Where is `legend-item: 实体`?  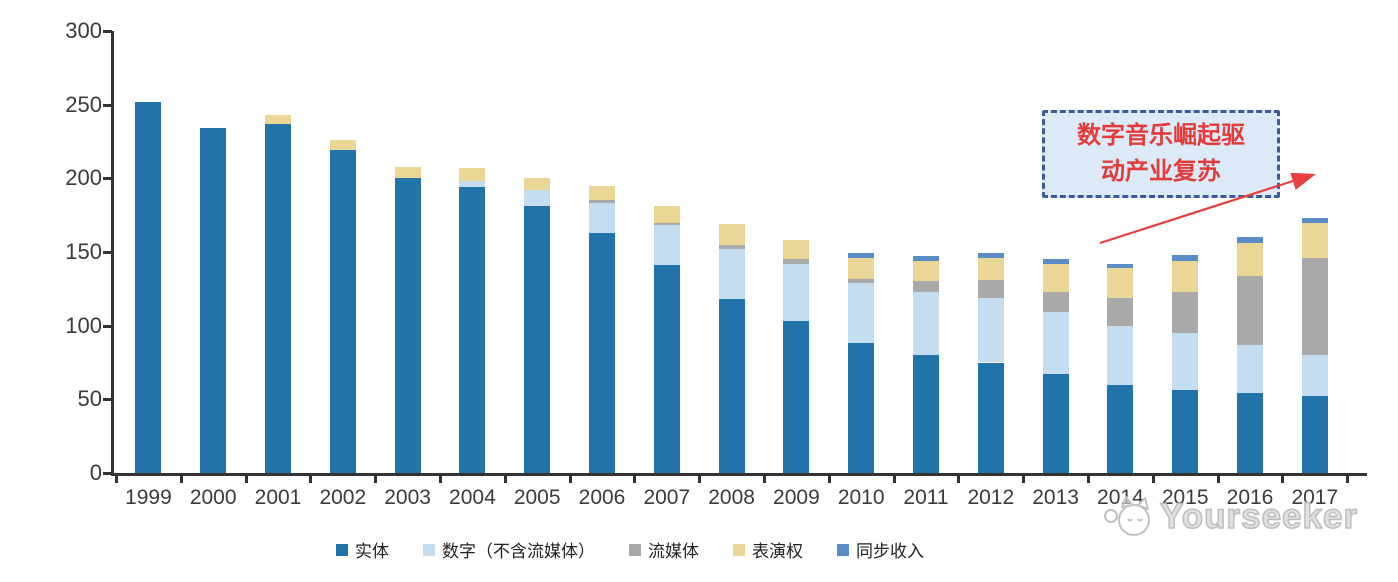
legend-item: 实体 is located at coordinates (362, 549).